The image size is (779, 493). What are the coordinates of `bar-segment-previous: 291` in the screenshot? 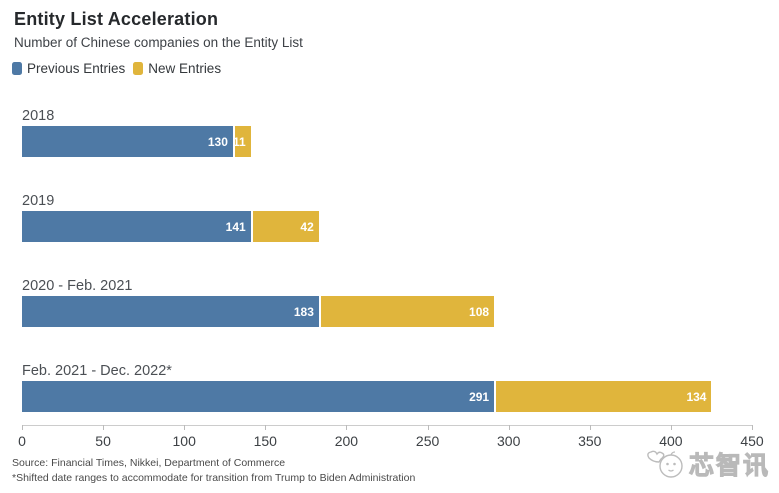 It's located at (258, 396).